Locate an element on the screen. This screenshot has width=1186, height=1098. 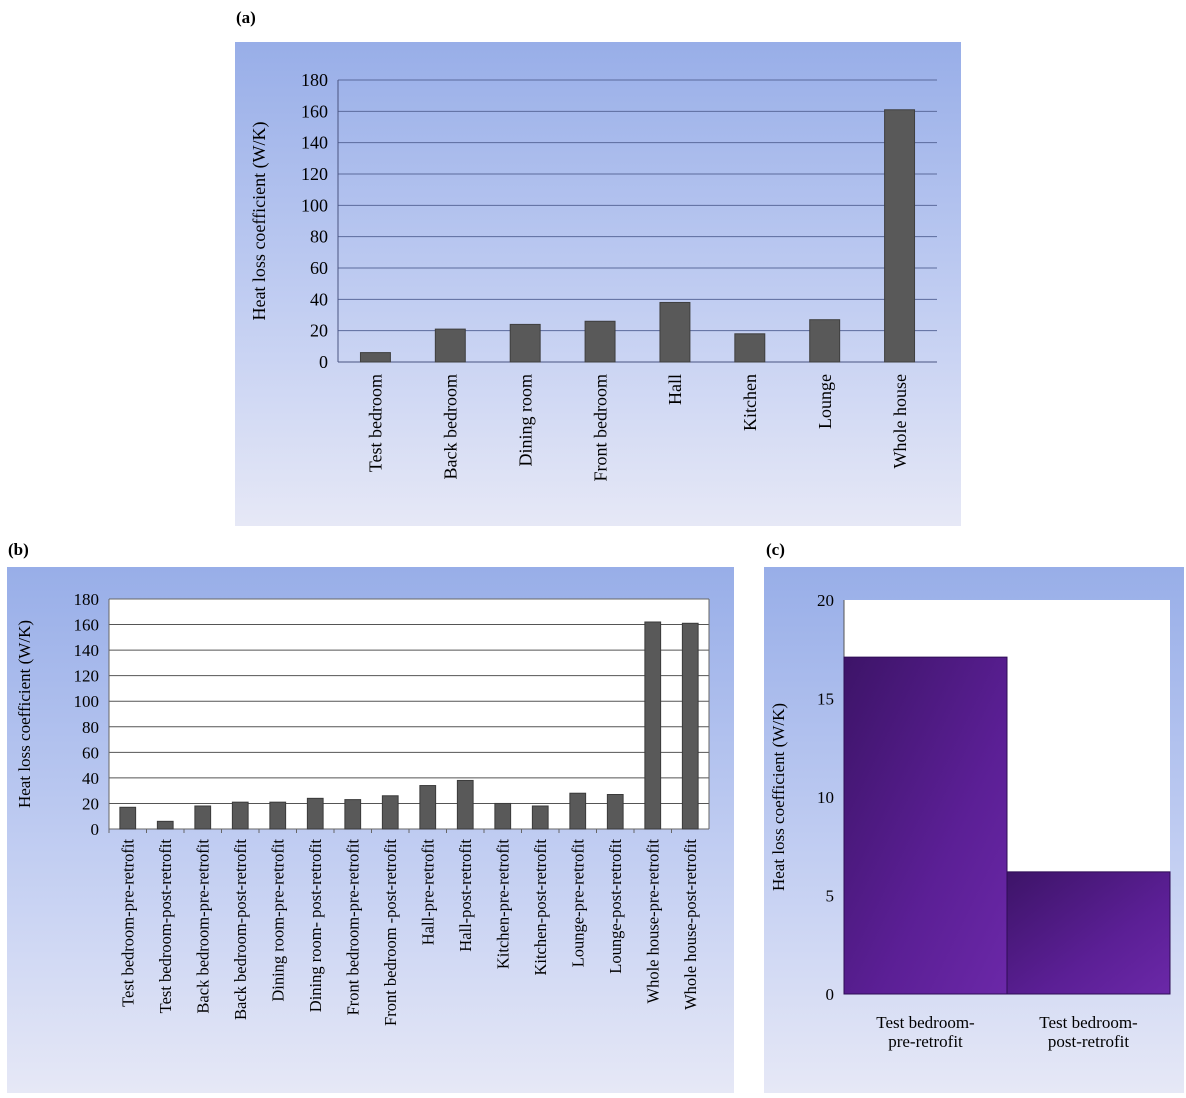
x-tick-label: Kitchen is located at coordinates (750, 402).